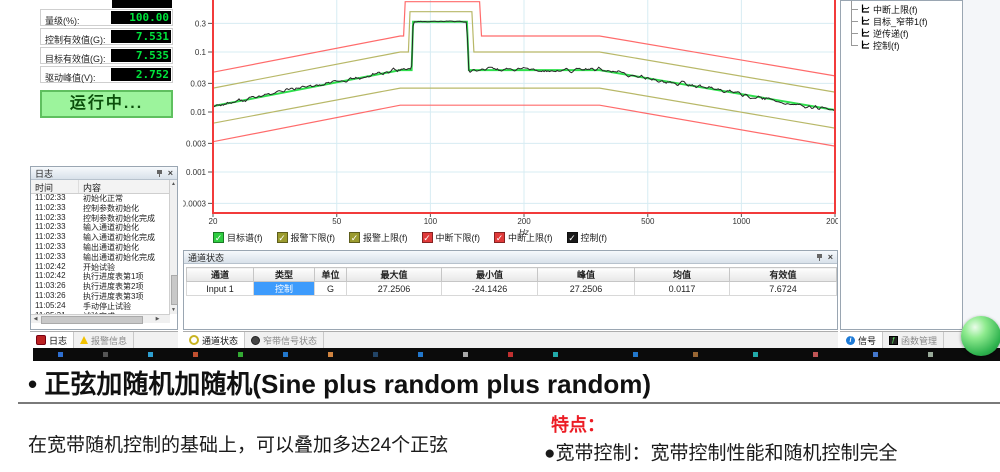  I want to click on tab-窄带信号状态: 窄带信号状态, so click(285, 340).